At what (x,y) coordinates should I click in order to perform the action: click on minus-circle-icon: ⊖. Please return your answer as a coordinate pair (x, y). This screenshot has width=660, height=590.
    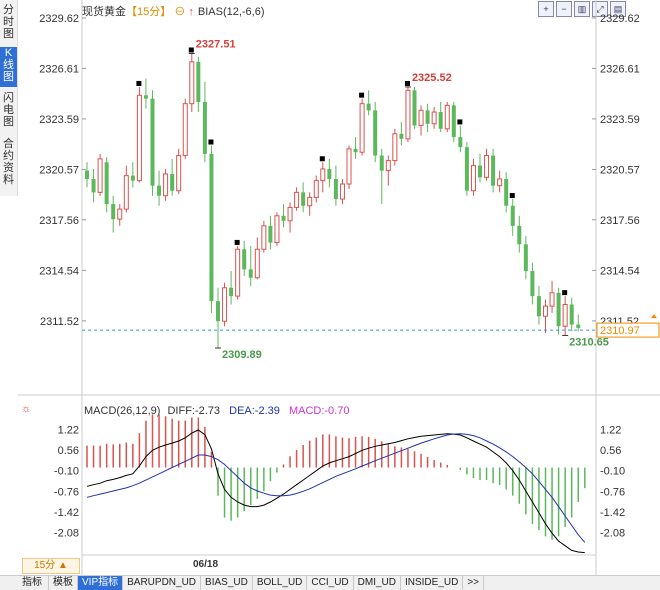
    Looking at the image, I should click on (180, 12).